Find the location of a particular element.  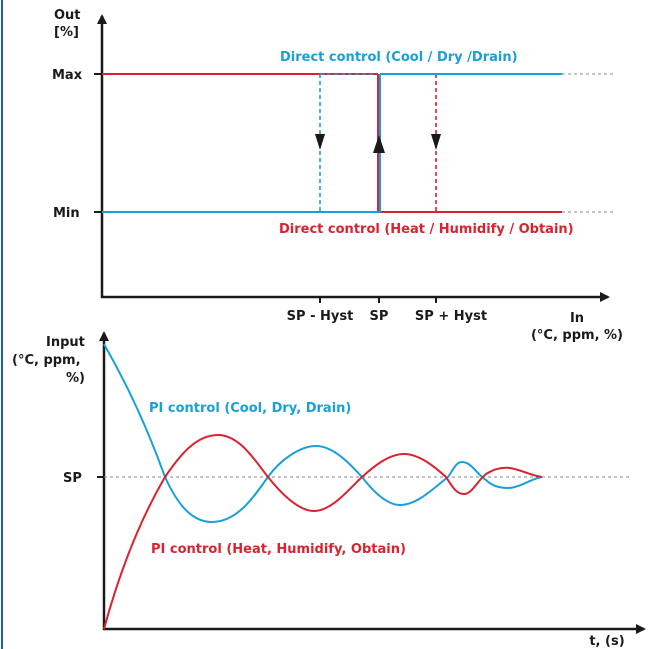

bottom-y-axis-label-line3: %) is located at coordinates (75, 378).